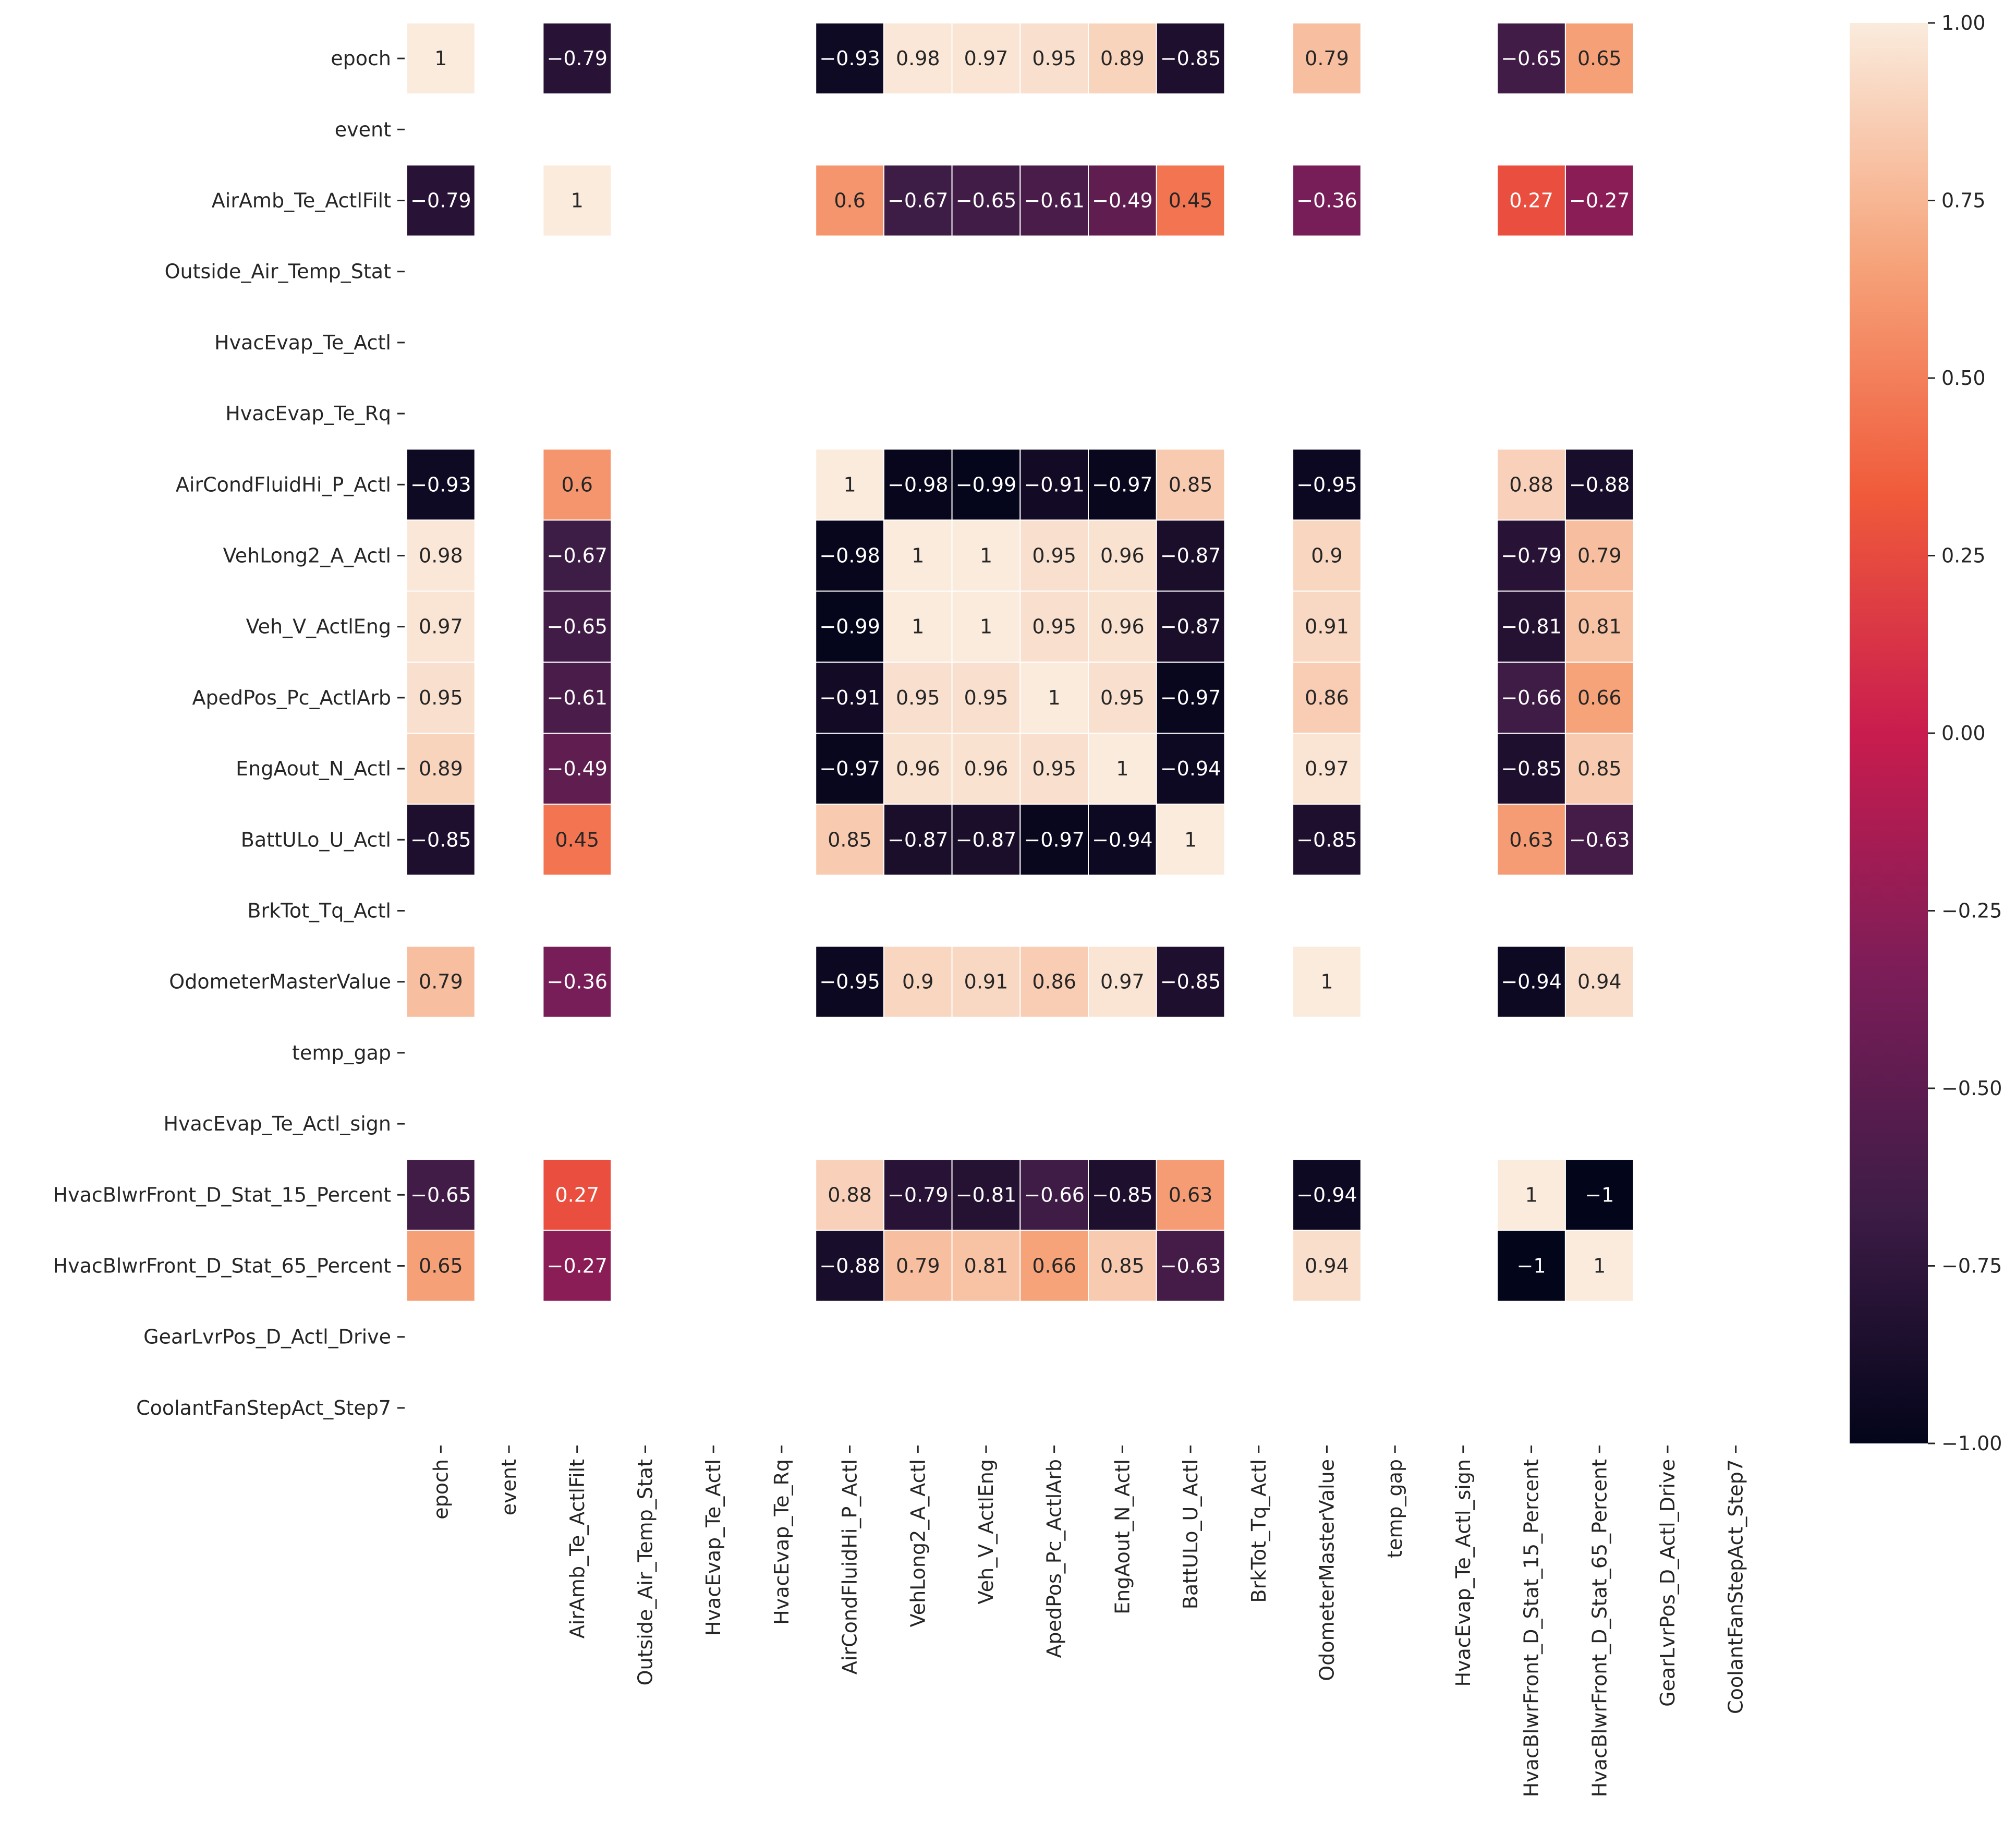 This screenshot has width=2016, height=1846. What do you see at coordinates (1531, 484) in the screenshot?
I see `heatmap-cell-aircondfluidhi-p-actl-hvacblwrfront-d-stat-15-percent` at bounding box center [1531, 484].